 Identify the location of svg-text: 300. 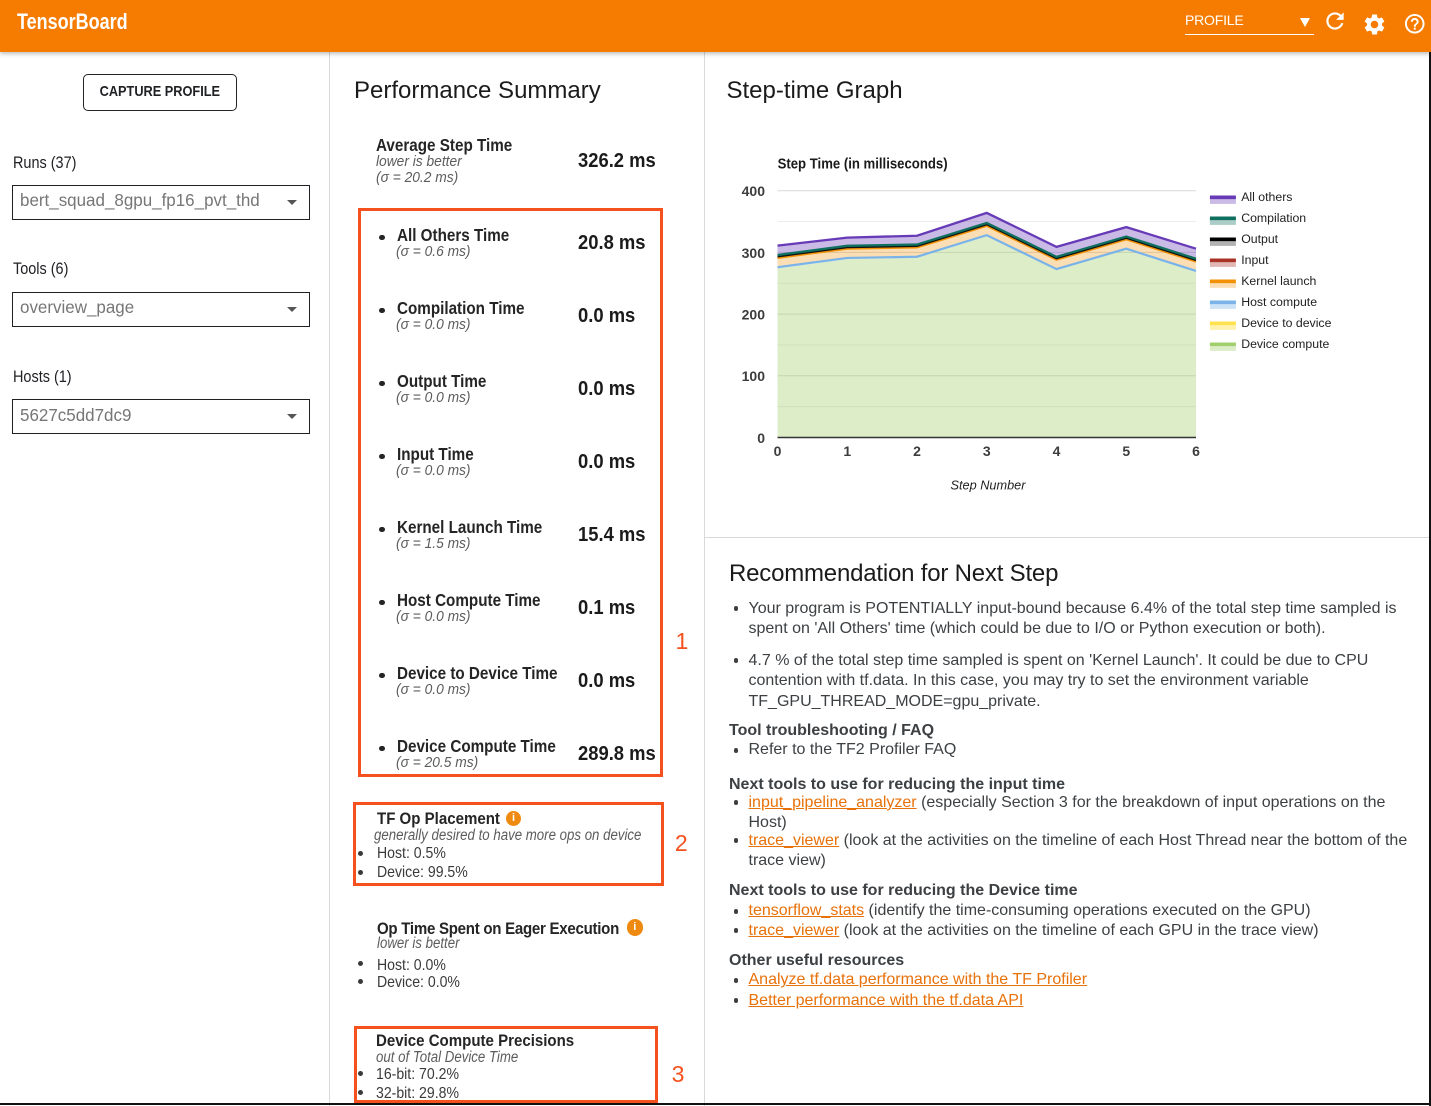
(754, 253).